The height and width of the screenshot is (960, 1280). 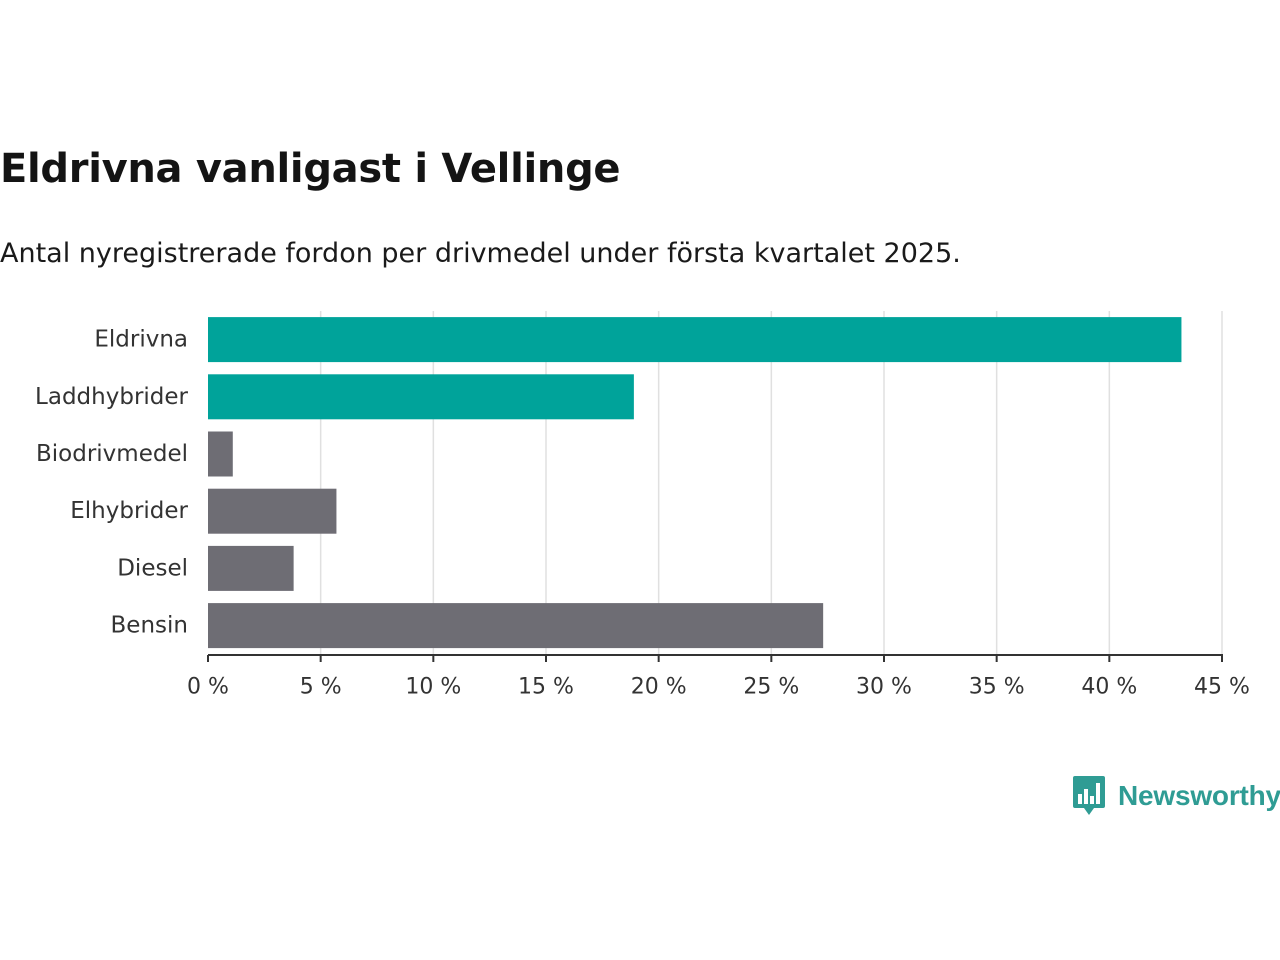 I want to click on brand-logo: Newsworthy, so click(x=1176, y=796).